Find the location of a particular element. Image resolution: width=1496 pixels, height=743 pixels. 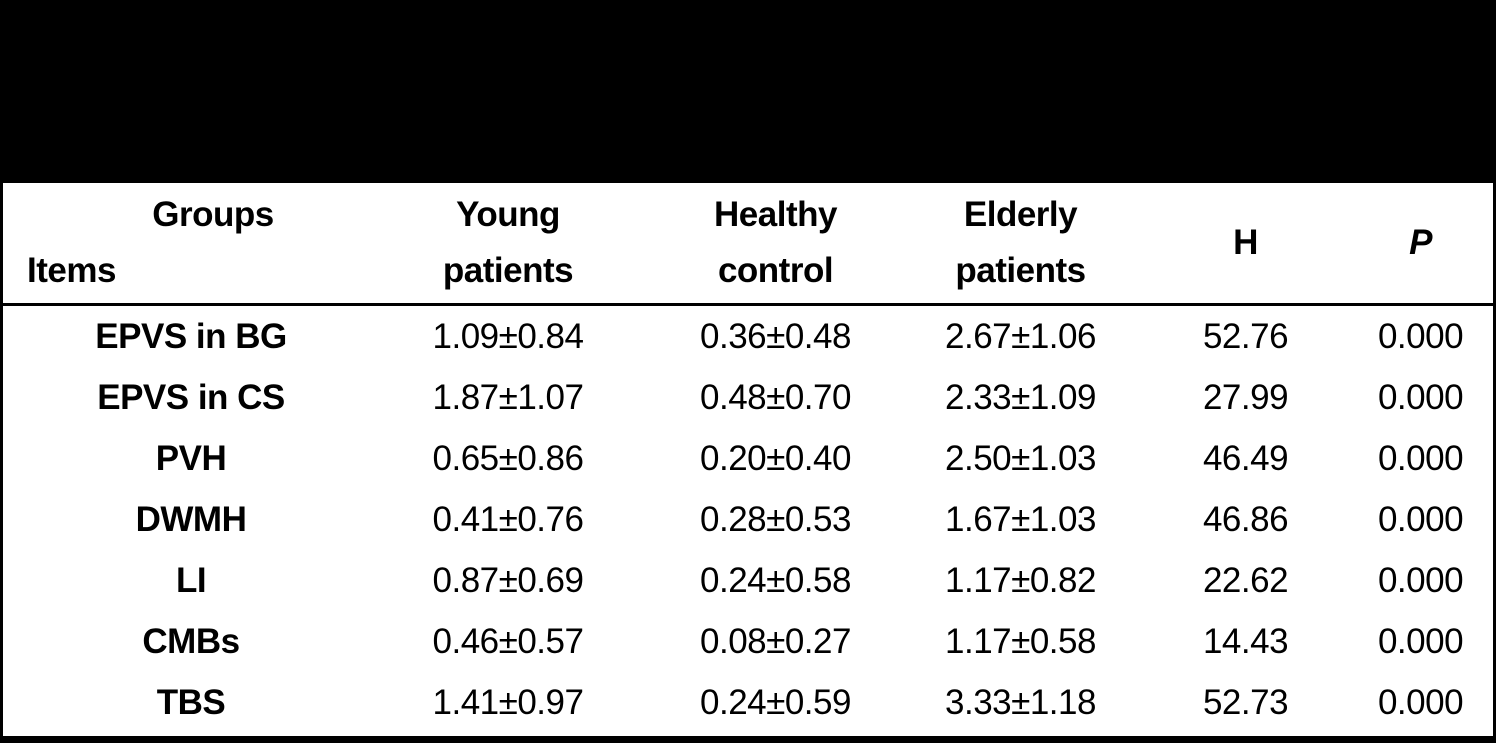

header-groups-label: Groups is located at coordinates (213, 214).